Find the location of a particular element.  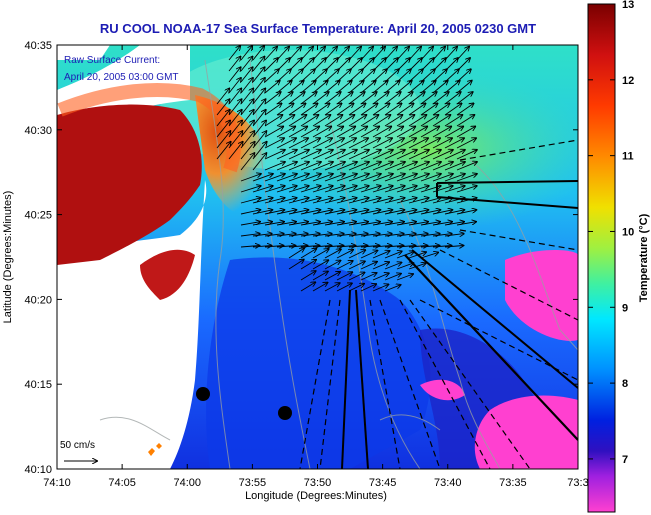

y-axis-label: Latitude (Degrees:Minutes) is located at coordinates (8, 257).